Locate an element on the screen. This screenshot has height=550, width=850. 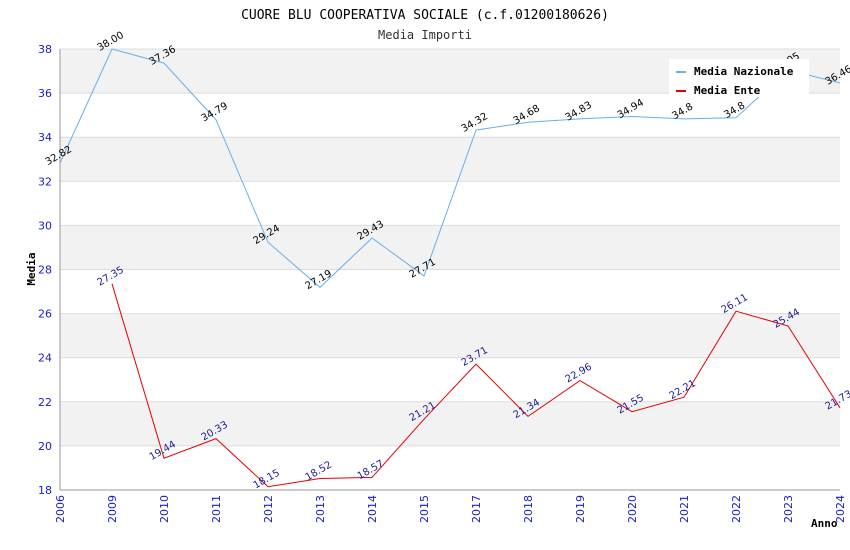
x-tick-label: 2021 is located at coordinates (684, 509).